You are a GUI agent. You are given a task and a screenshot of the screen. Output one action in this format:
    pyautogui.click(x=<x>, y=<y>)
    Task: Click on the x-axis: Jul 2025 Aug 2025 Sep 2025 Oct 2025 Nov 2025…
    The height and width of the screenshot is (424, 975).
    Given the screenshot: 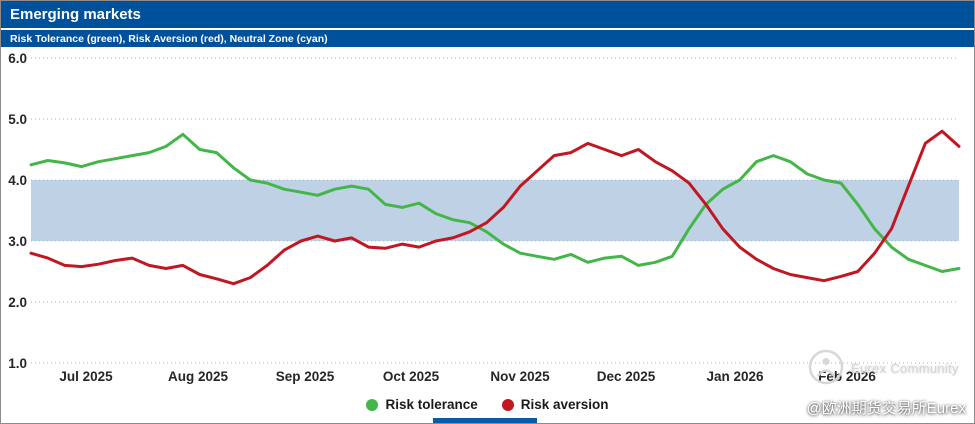 What is the action you would take?
    pyautogui.click(x=487, y=378)
    